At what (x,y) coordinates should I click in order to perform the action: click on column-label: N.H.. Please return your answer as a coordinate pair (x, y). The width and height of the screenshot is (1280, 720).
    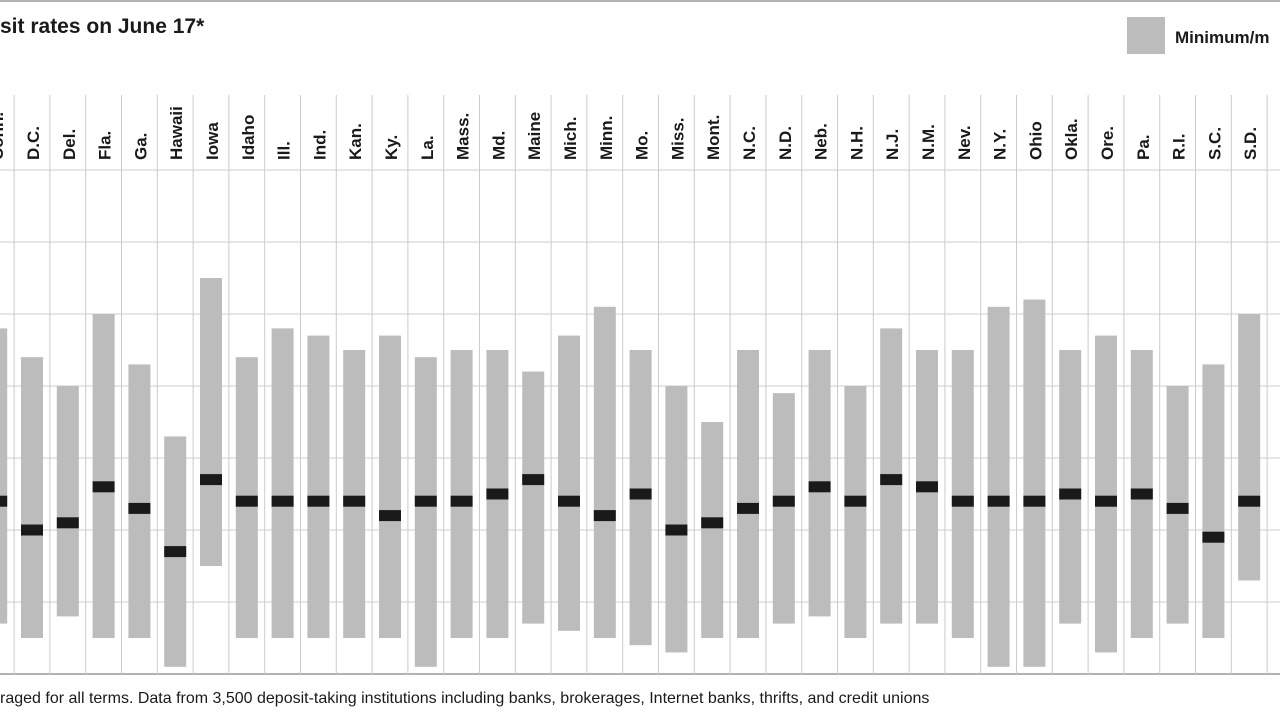
    Looking at the image, I should click on (856, 143).